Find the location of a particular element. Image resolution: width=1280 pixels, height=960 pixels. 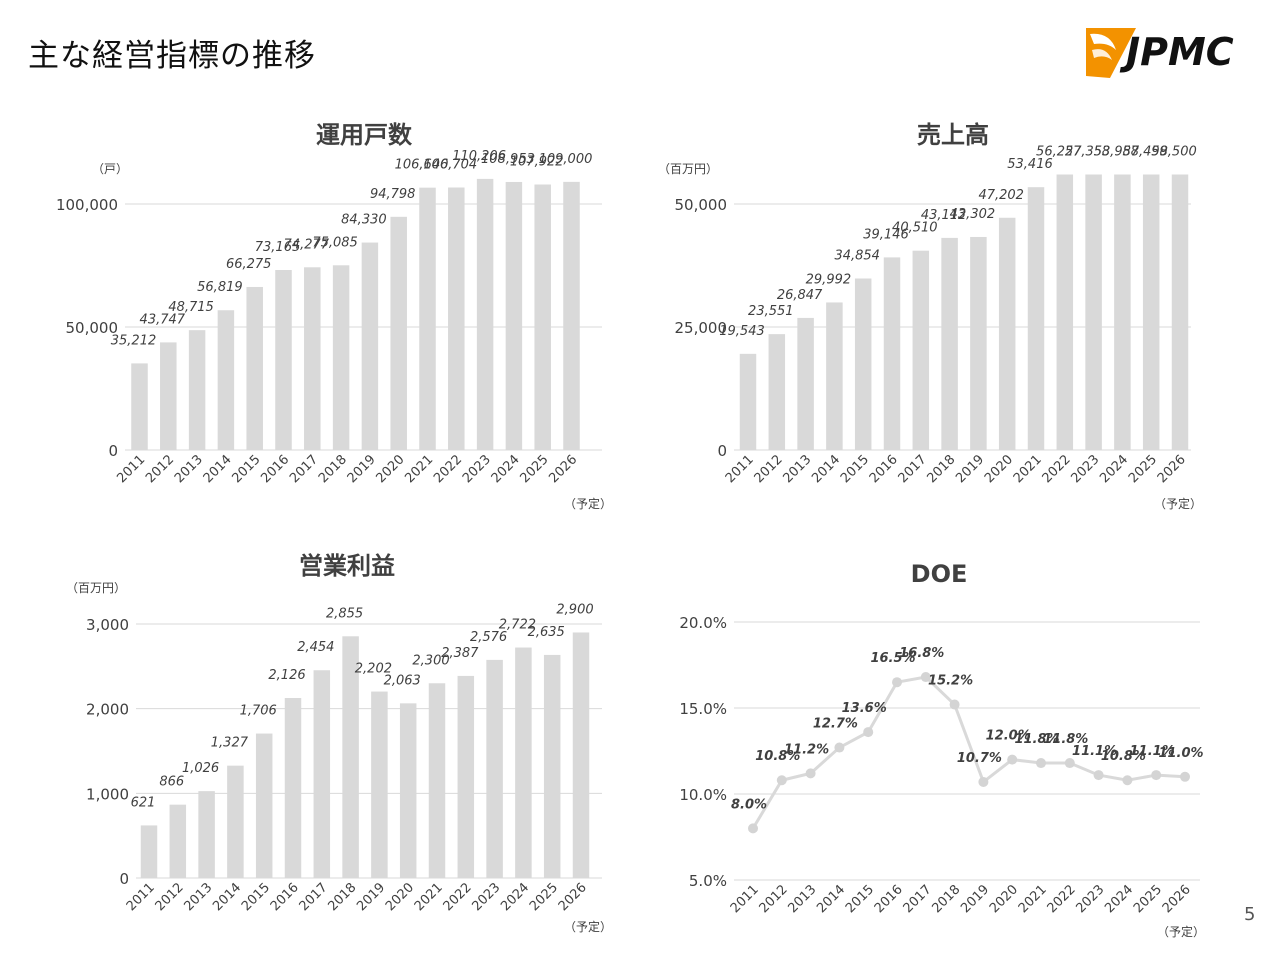

page-number: 5 is located at coordinates (1250, 914).